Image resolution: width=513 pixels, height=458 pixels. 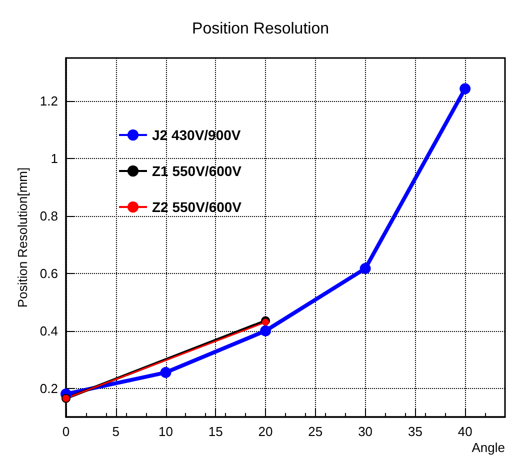 I want to click on x-tick-label: 40, so click(x=465, y=431).